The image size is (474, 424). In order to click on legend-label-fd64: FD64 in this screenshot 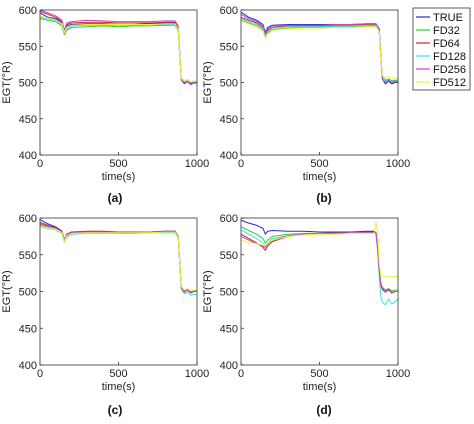, I will do `click(446, 44)`.